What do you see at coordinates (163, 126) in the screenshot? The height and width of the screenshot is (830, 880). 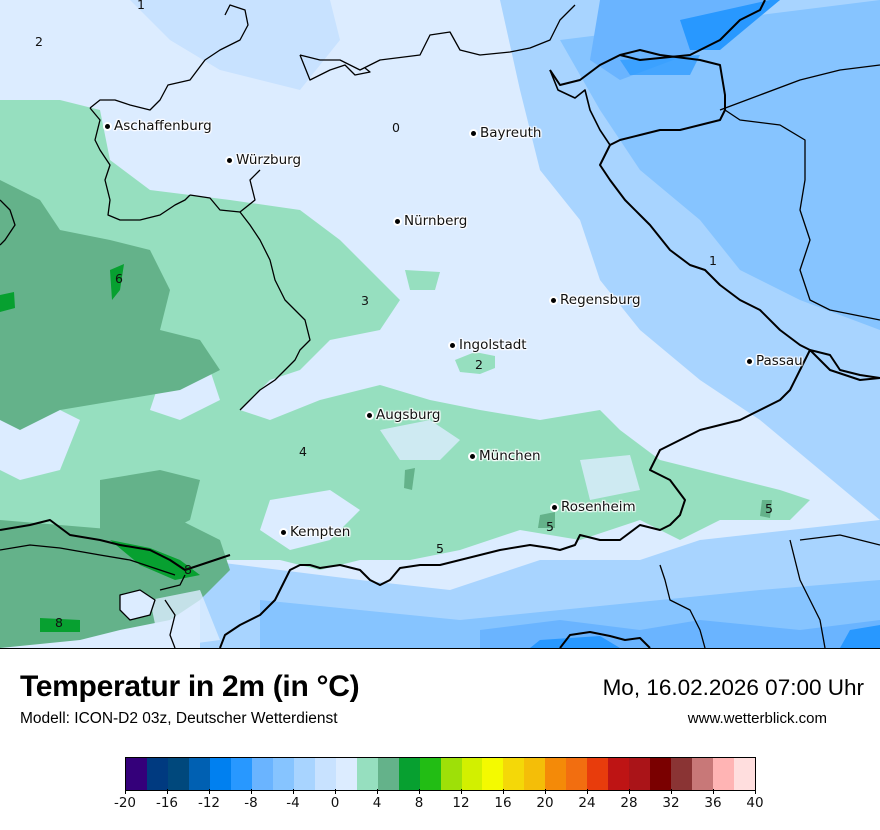 I see `city-label: Aschaffenburg` at bounding box center [163, 126].